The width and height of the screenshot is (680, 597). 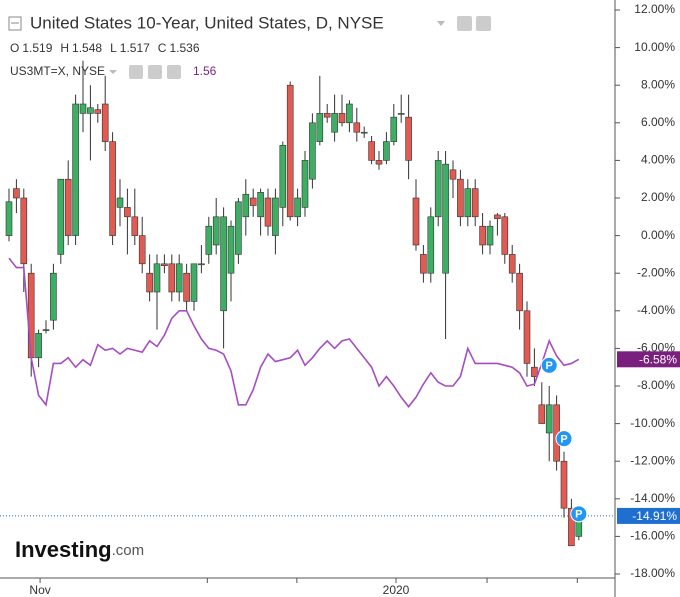 I want to click on y-tick-label: 10.00%, so click(x=654, y=47).